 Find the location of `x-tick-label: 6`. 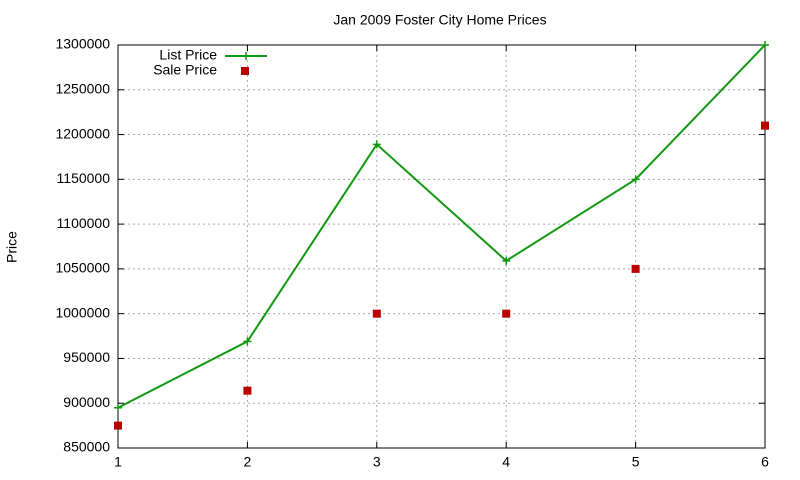

x-tick-label: 6 is located at coordinates (765, 462).